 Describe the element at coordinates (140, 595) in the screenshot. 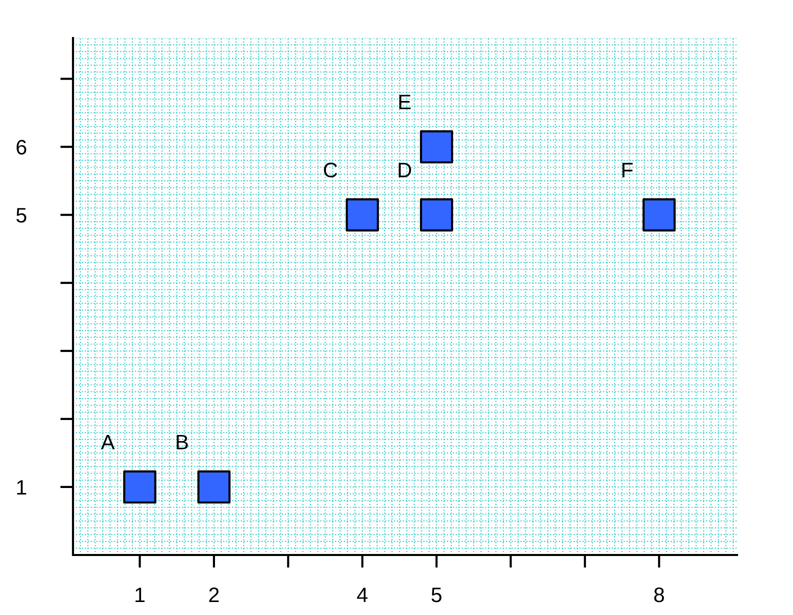

I see `x-tick-label: 1` at that location.